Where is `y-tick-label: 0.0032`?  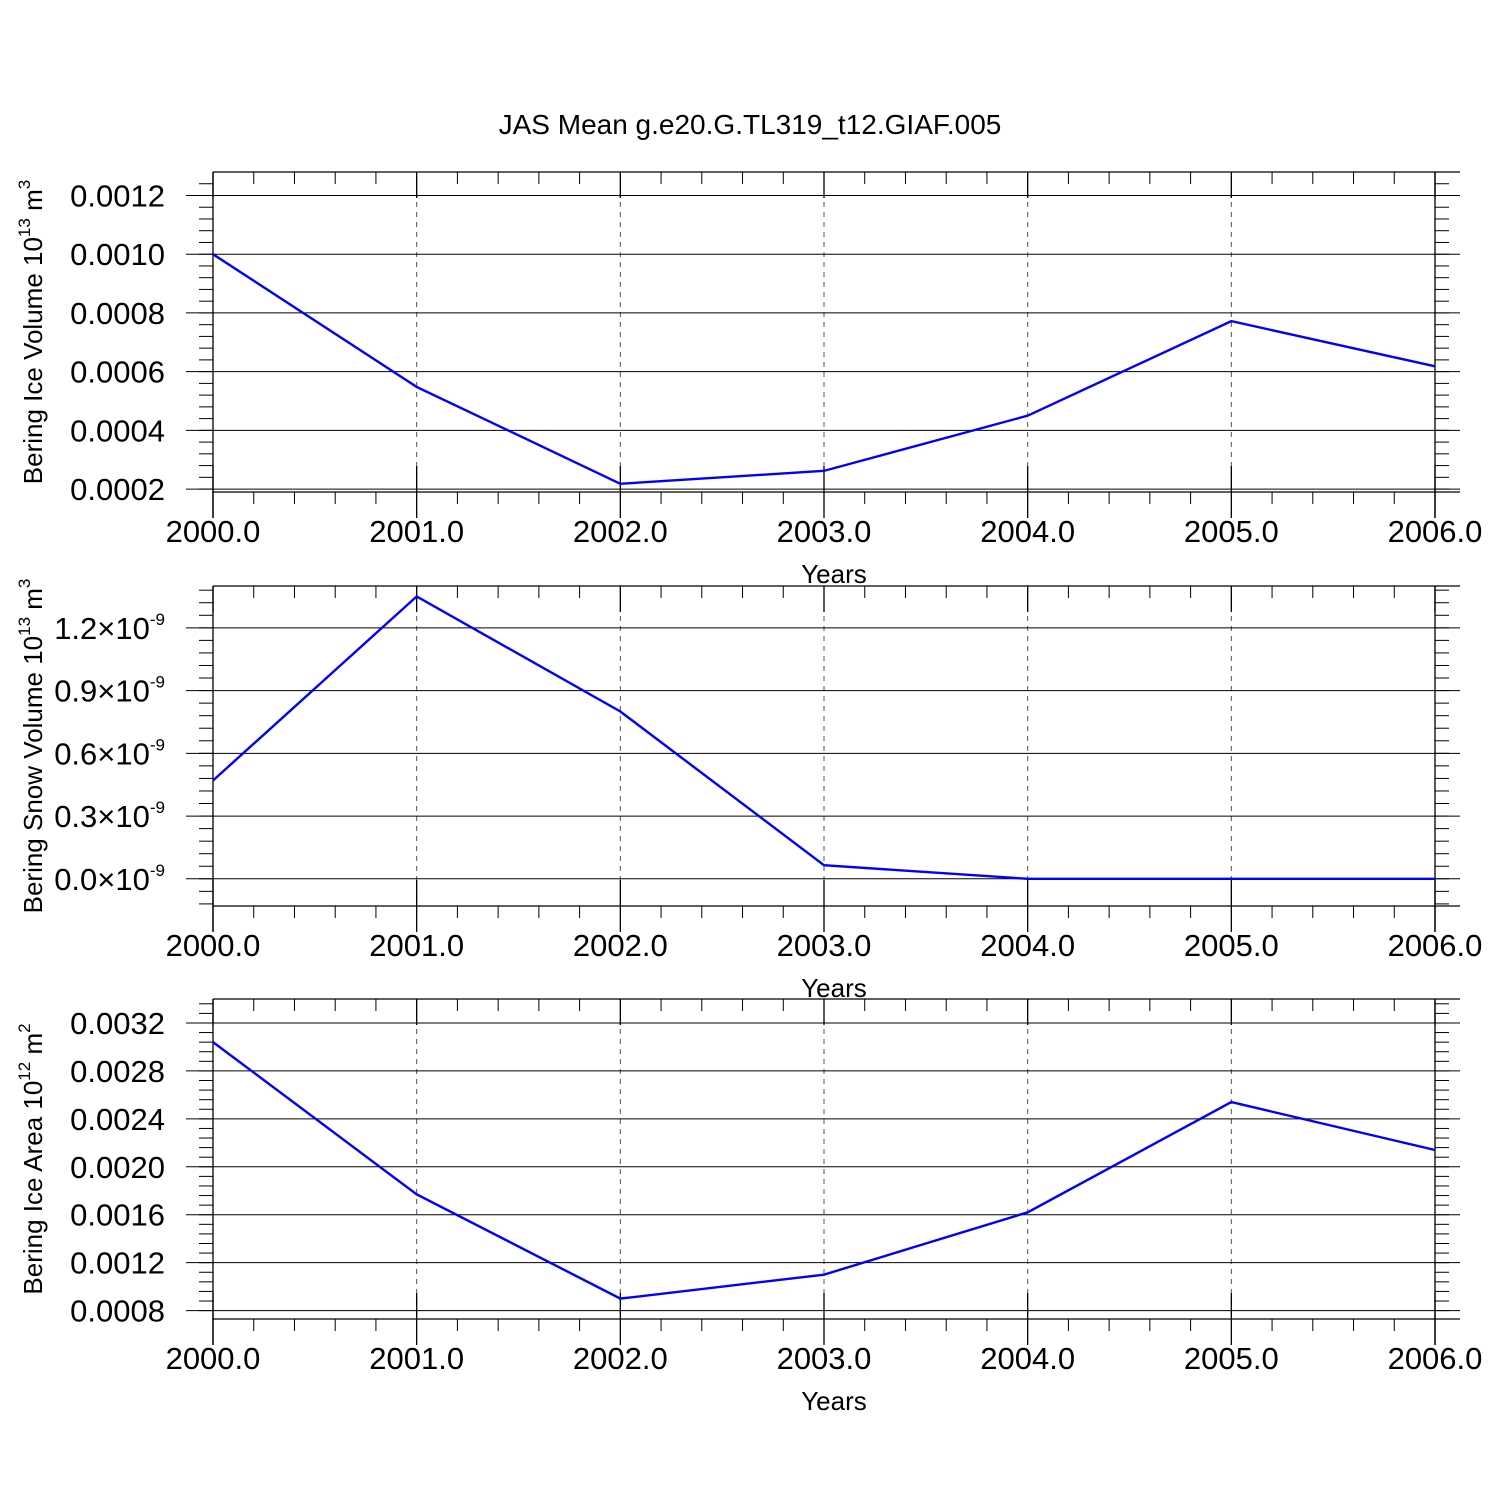 y-tick-label: 0.0032 is located at coordinates (117, 1023).